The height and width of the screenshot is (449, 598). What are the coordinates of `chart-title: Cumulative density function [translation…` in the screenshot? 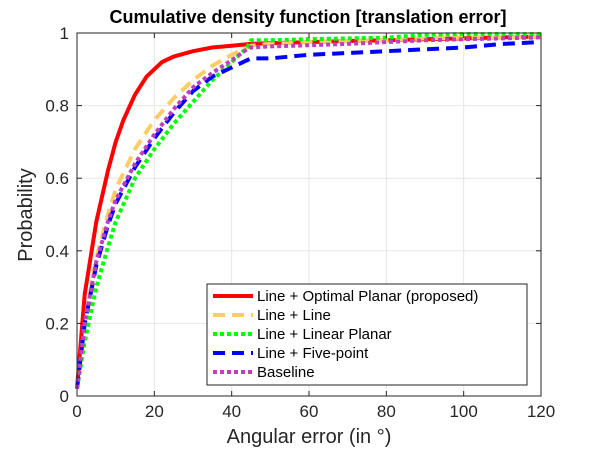 It's located at (307, 17).